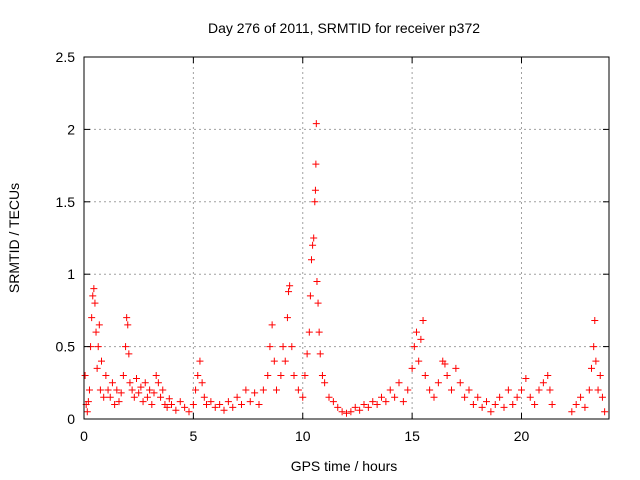 The image size is (640, 480). Describe the element at coordinates (344, 466) in the screenshot. I see `x-axis-label: GPS time / hours` at that location.